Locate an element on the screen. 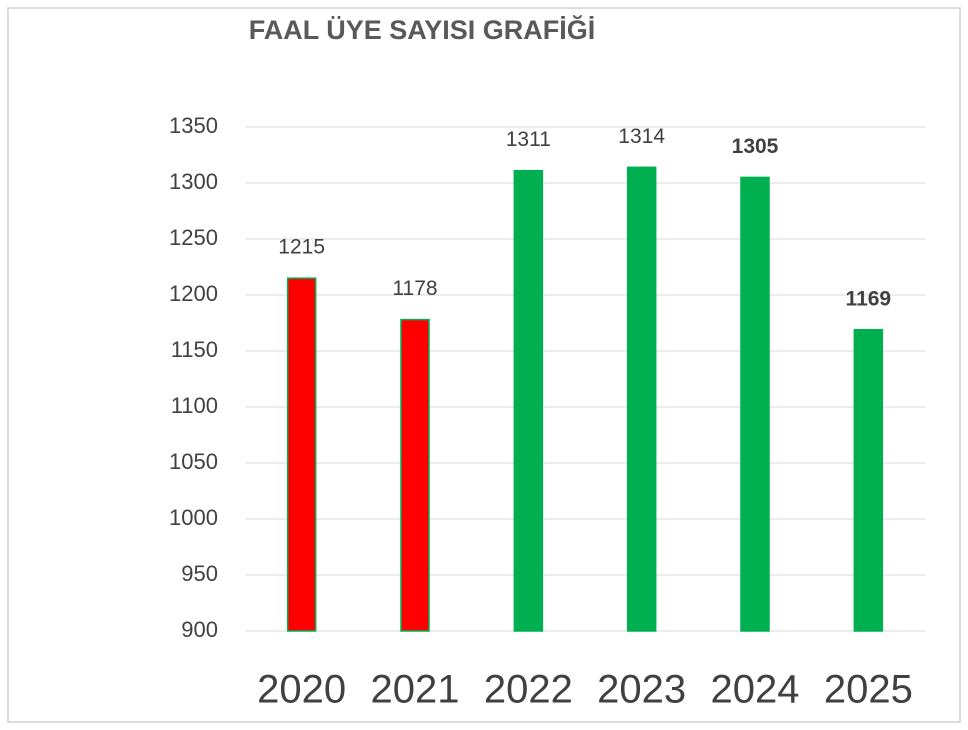 Image resolution: width=968 pixels, height=730 pixels. chart-title: FAAL ÜYE SAYISI GRAFİĞİ is located at coordinates (422, 29).